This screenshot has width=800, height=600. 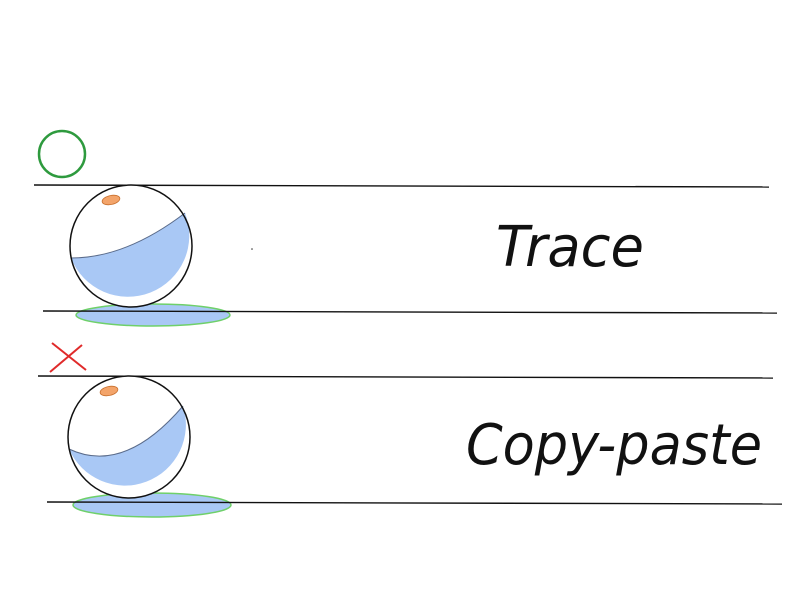 What do you see at coordinates (68, 357) in the screenshot?
I see `bad-cross-icon` at bounding box center [68, 357].